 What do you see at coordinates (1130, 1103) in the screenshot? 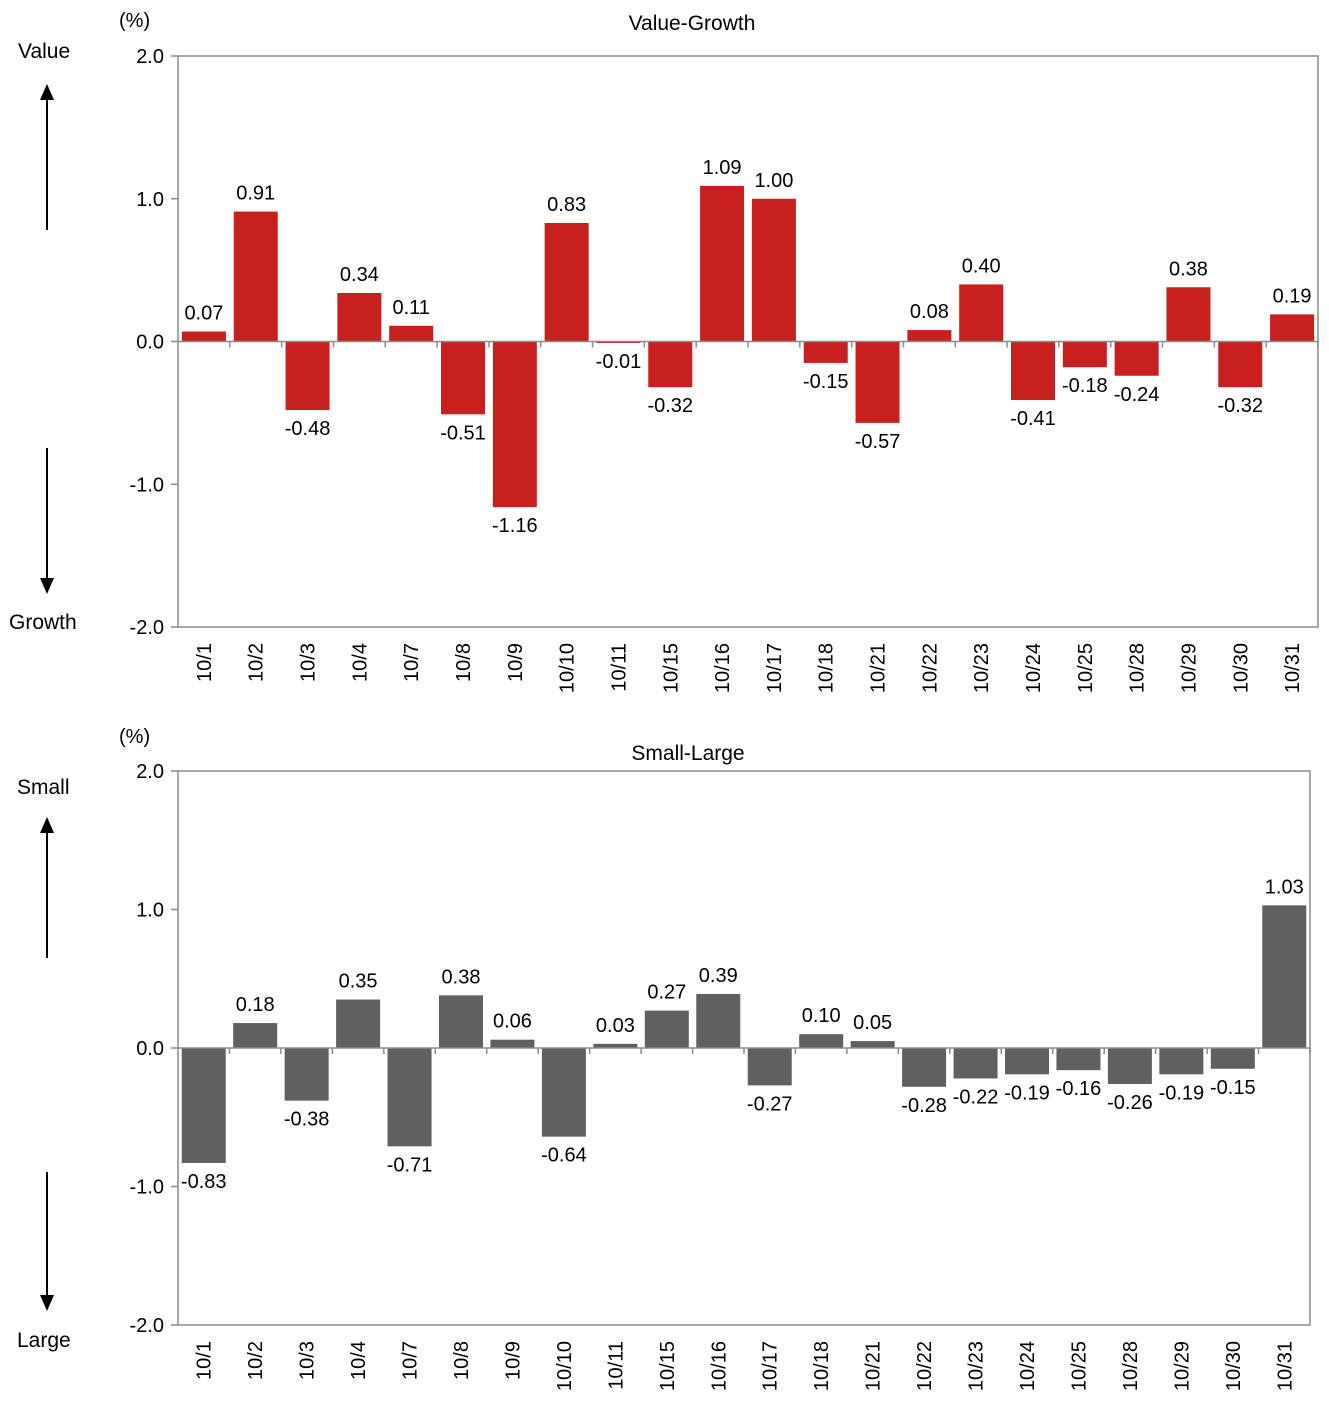
I see `data-label: -0.26` at bounding box center [1130, 1103].